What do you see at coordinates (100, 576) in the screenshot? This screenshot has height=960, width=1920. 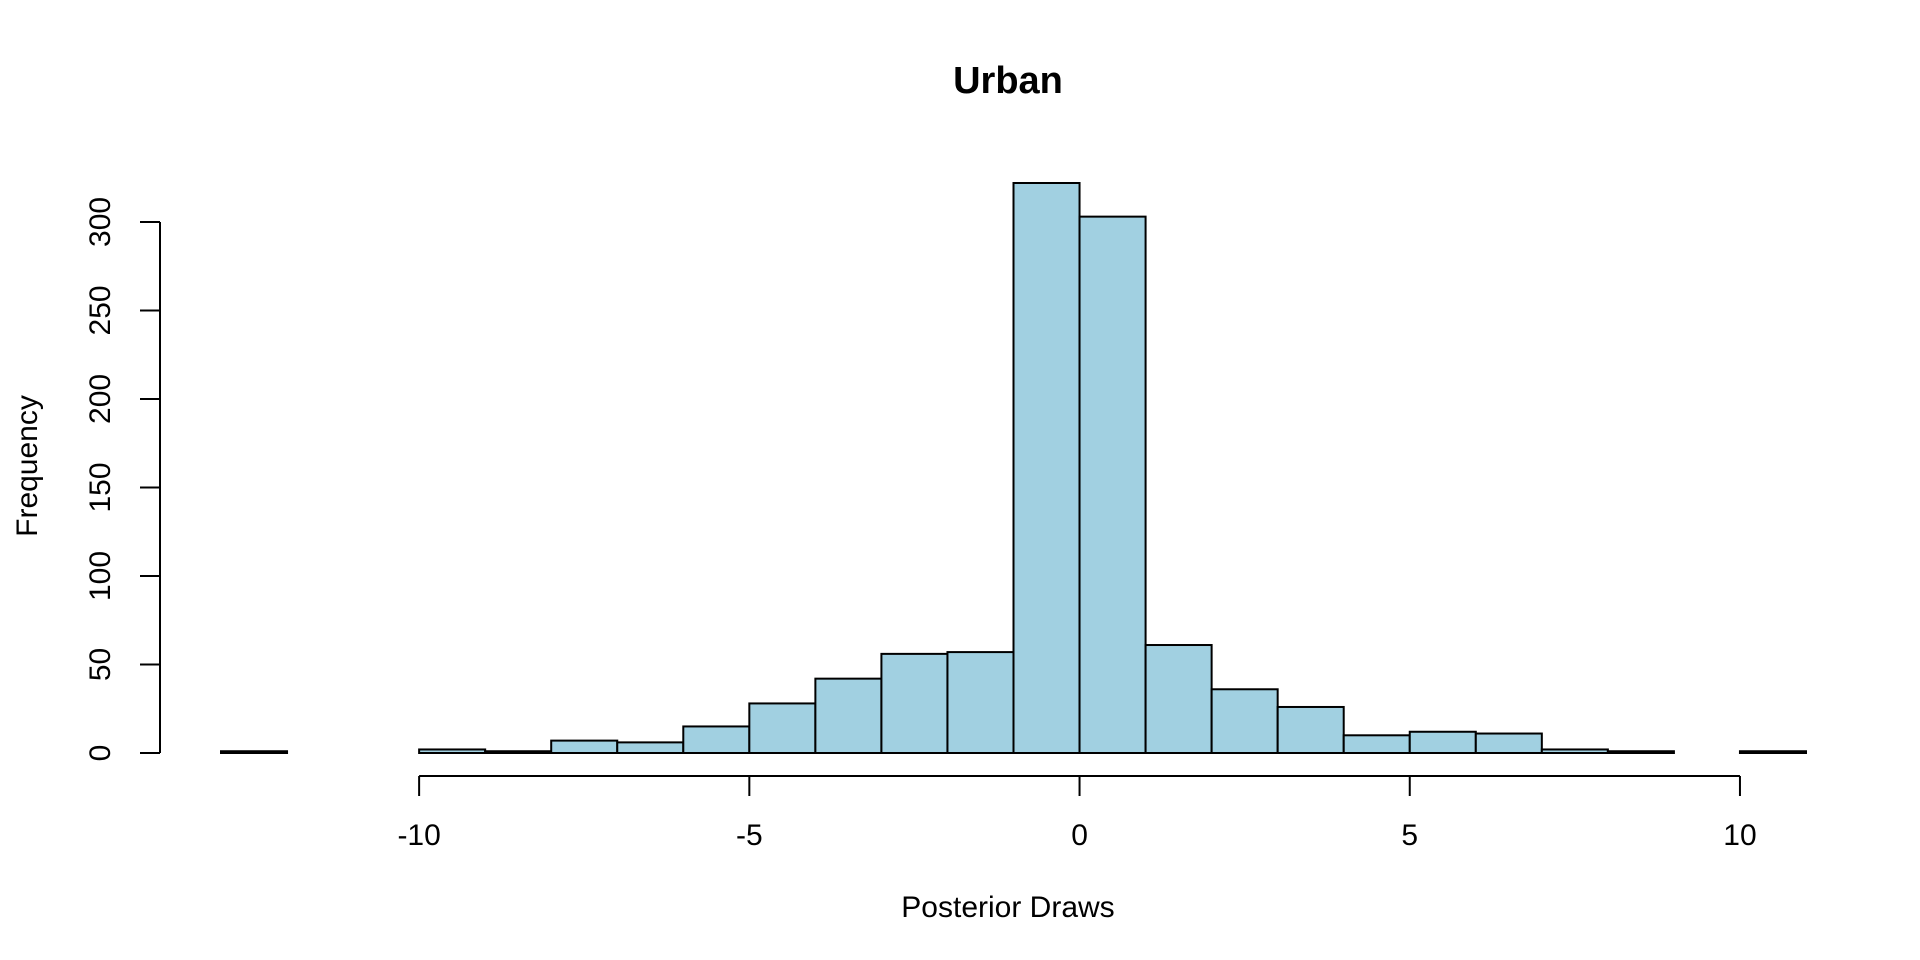 I see `y-tick-label: 100` at bounding box center [100, 576].